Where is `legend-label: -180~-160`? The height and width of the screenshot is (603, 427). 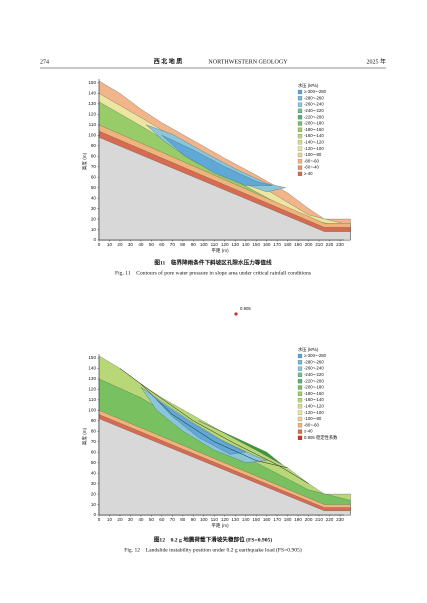
legend-label: -180~-160 is located at coordinates (314, 129).